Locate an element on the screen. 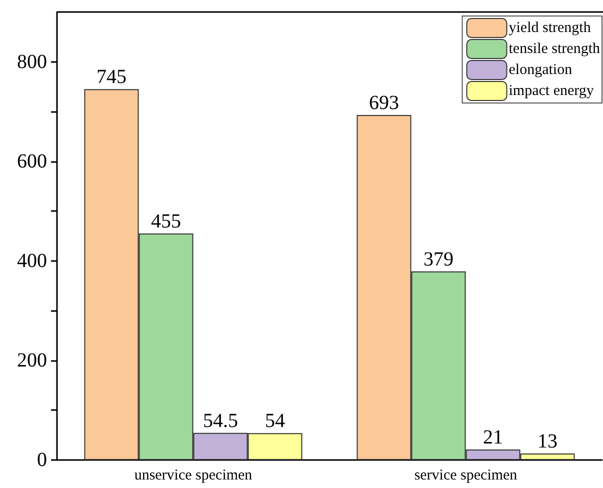 The image size is (603, 488). y-tick-label: 200 is located at coordinates (32, 360).